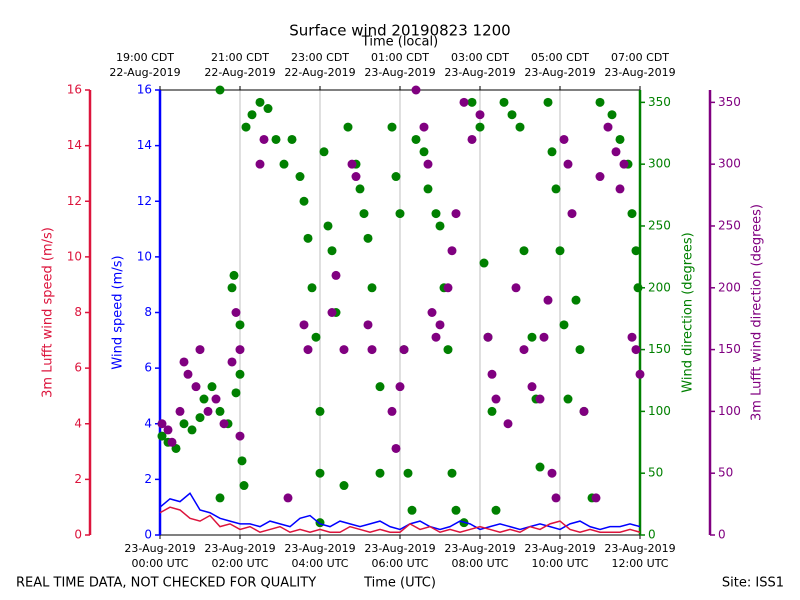 The height and width of the screenshot is (600, 800). What do you see at coordinates (74, 256) in the screenshot?
I see `y-tick-label: 10` at bounding box center [74, 256].